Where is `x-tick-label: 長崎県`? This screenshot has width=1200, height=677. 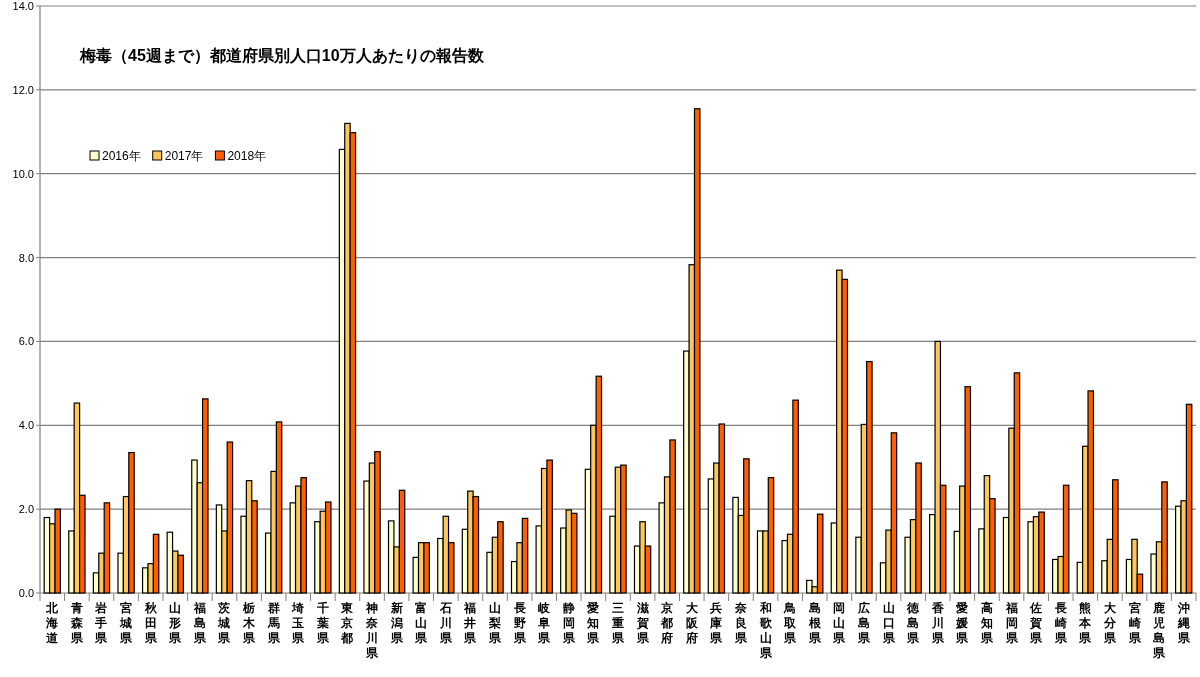 x-tick-label: 長崎県 is located at coordinates (1060, 623).